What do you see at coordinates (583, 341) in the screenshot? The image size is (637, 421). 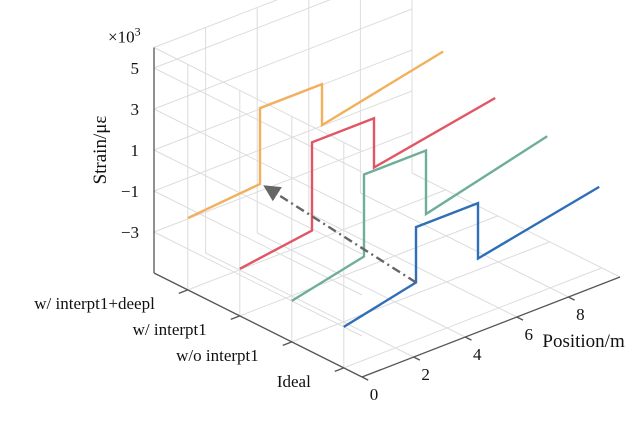 I see `x-axis-title: Position/m` at bounding box center [583, 341].